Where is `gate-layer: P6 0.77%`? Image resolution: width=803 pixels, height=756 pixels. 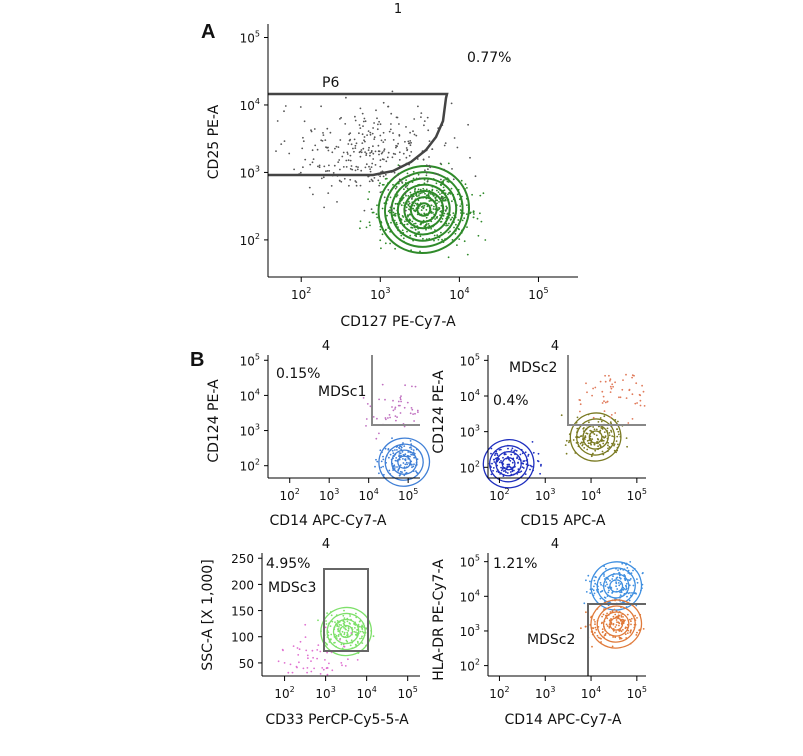 gate-layer: P6 0.77% is located at coordinates (389, 112).